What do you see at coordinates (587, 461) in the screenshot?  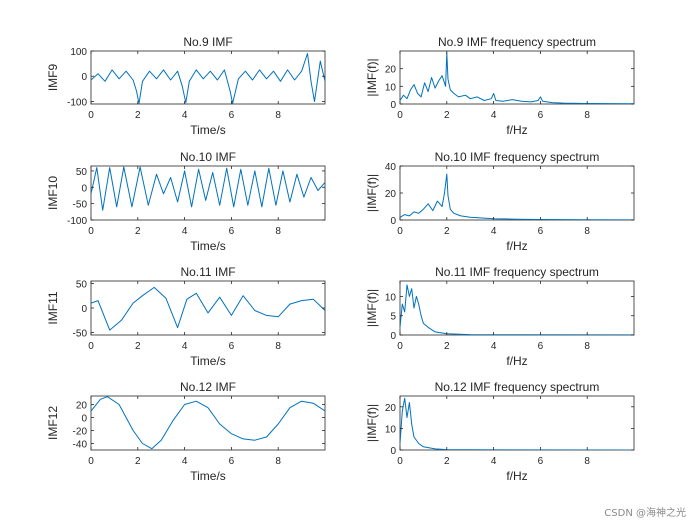 I see `chart-8-xtick-label: 8` at bounding box center [587, 461].